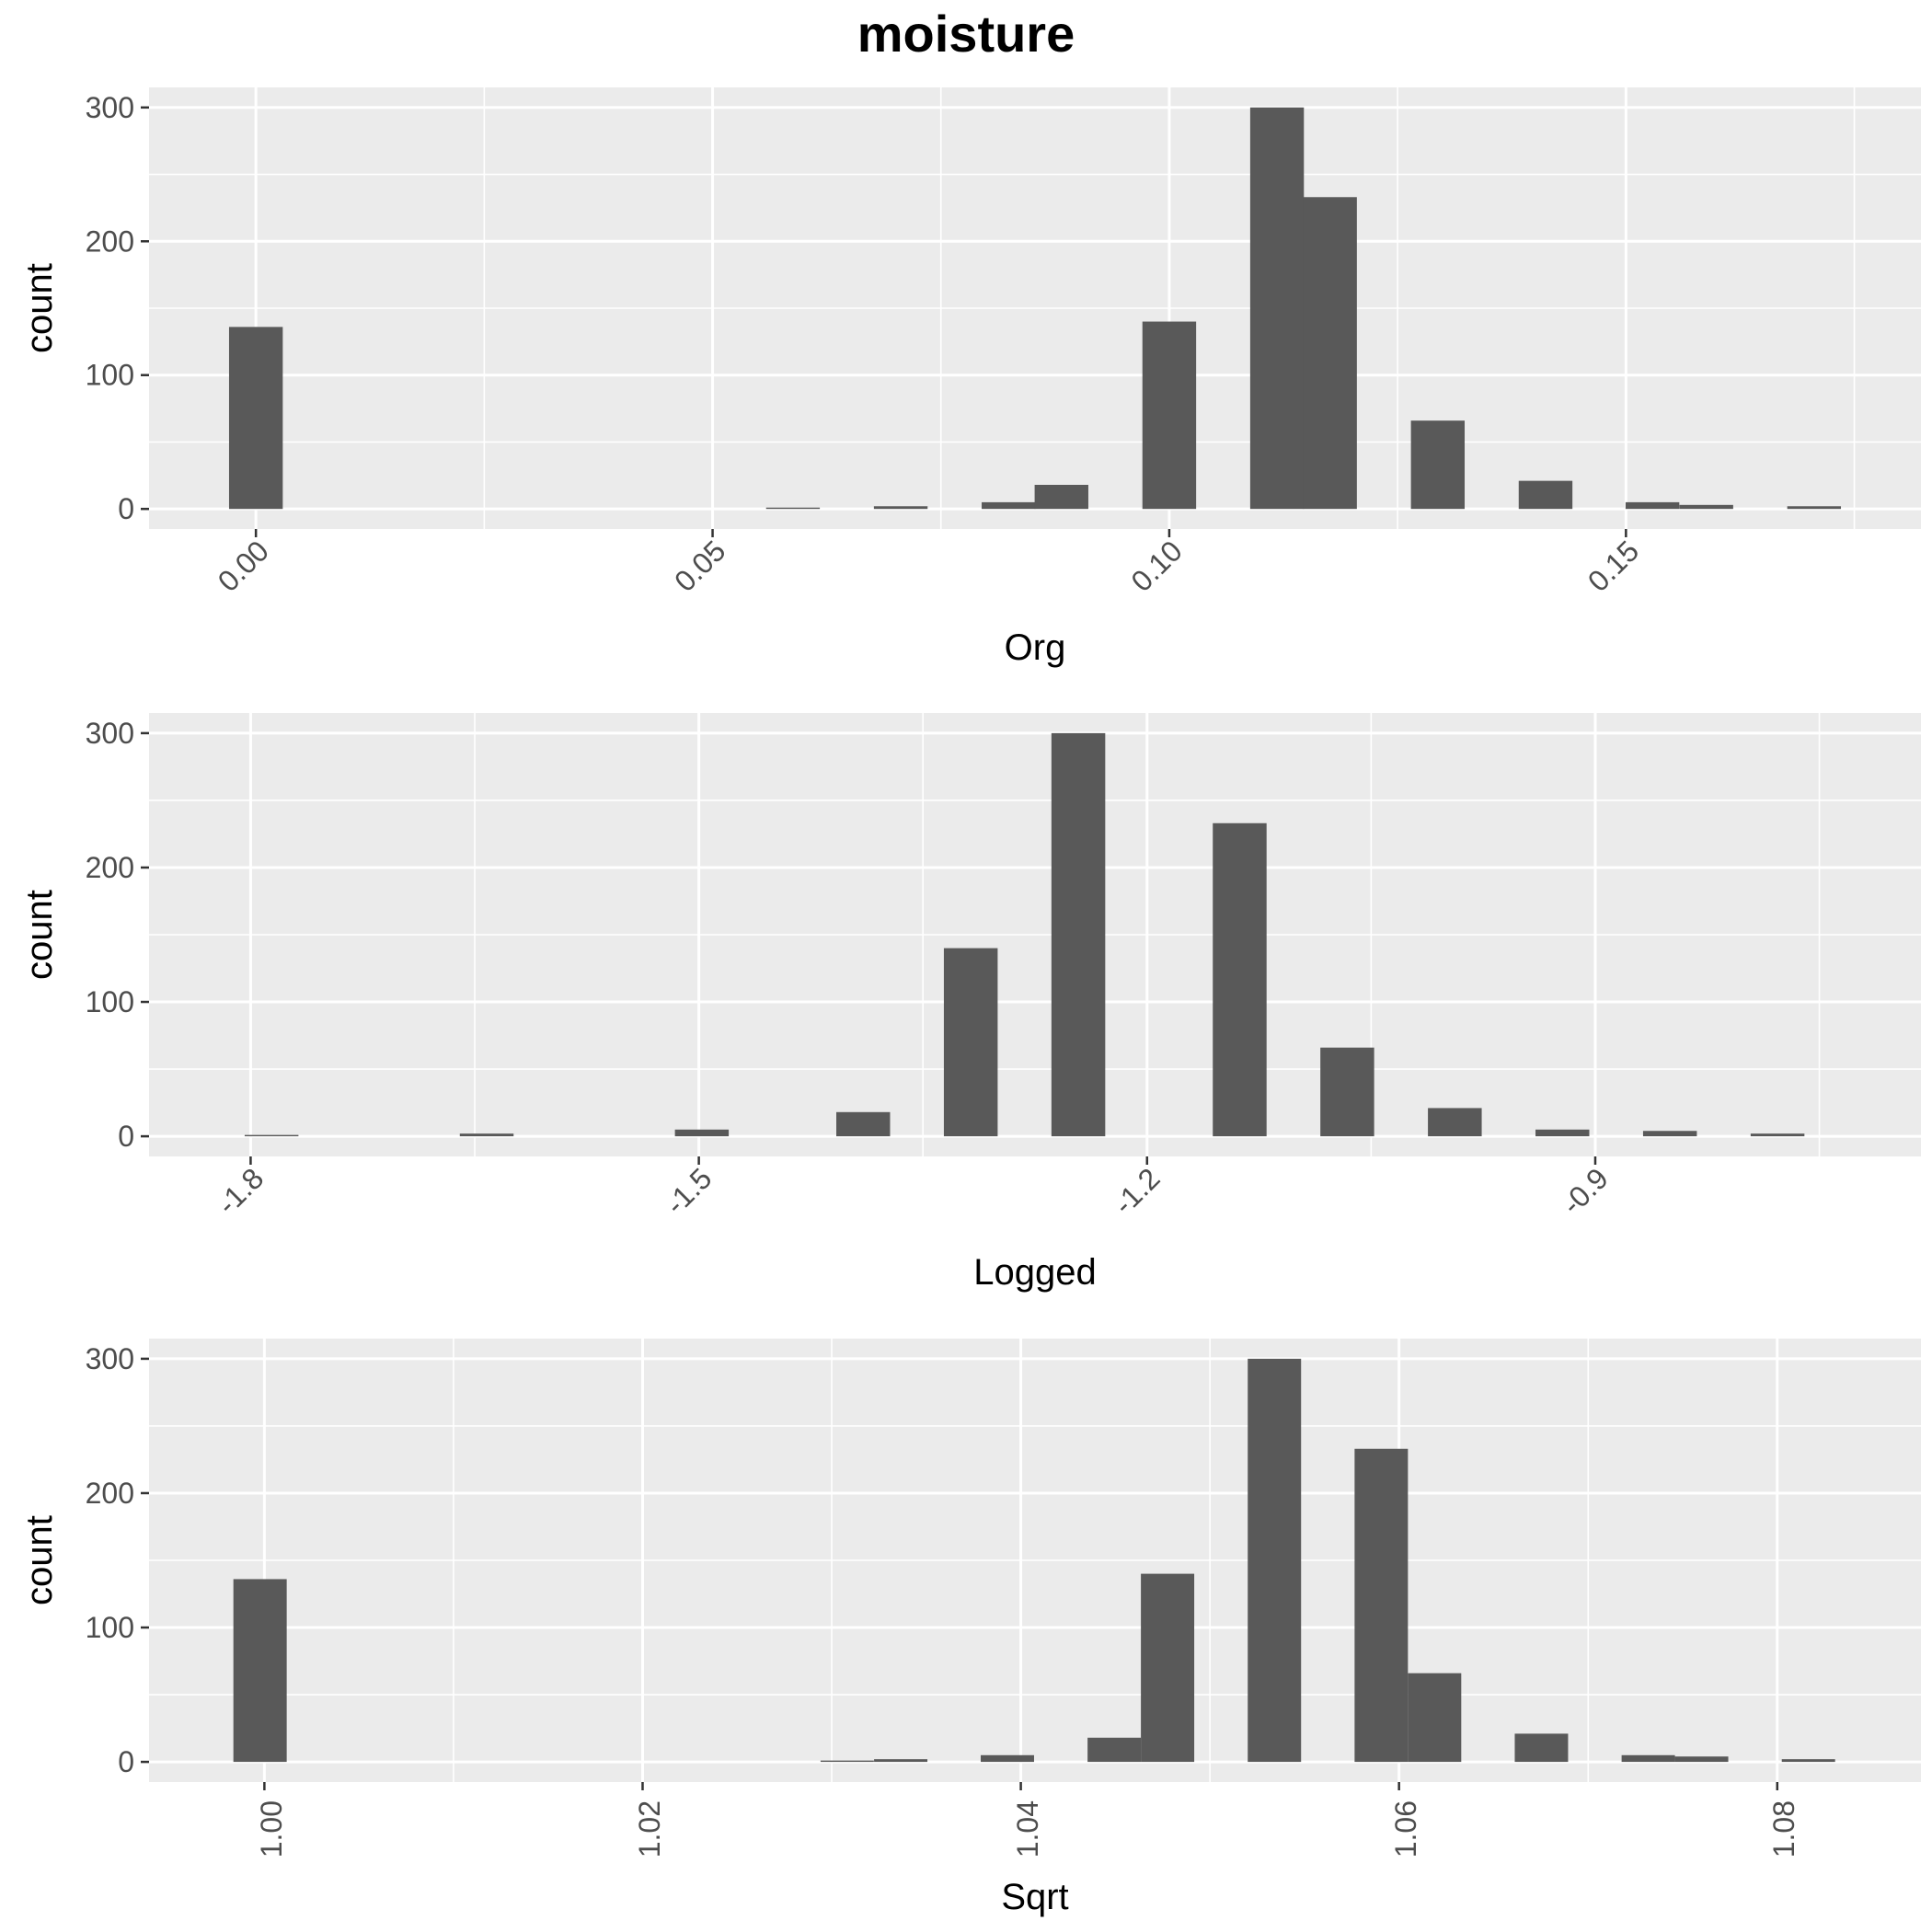 The height and width of the screenshot is (1932, 1932). What do you see at coordinates (966, 34) in the screenshot?
I see `figure-title: moisture` at bounding box center [966, 34].